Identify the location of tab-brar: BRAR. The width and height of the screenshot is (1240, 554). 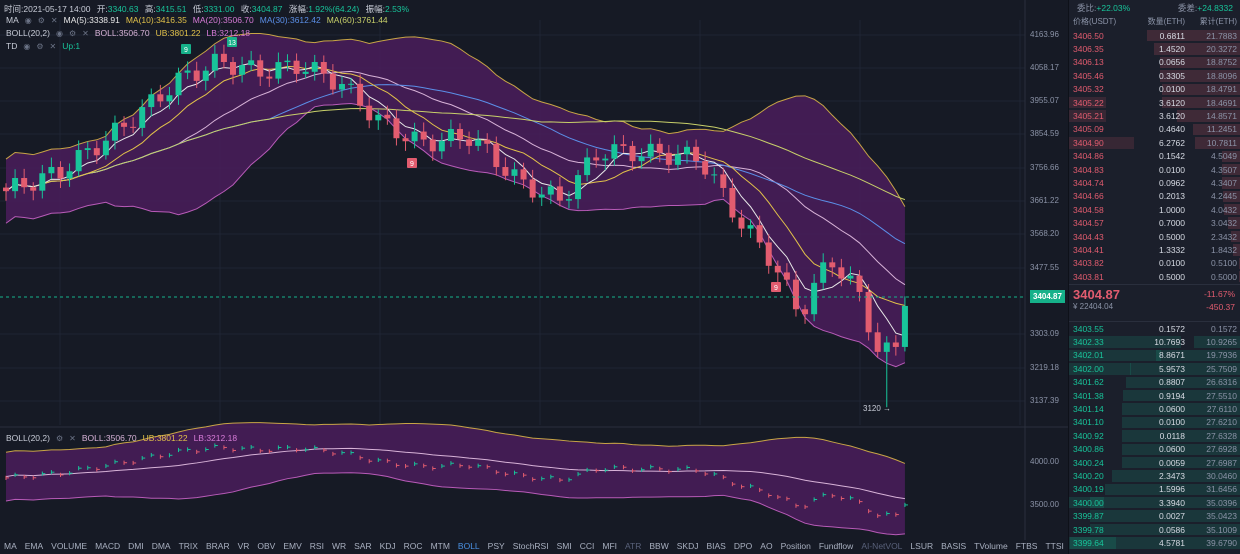
(217, 546).